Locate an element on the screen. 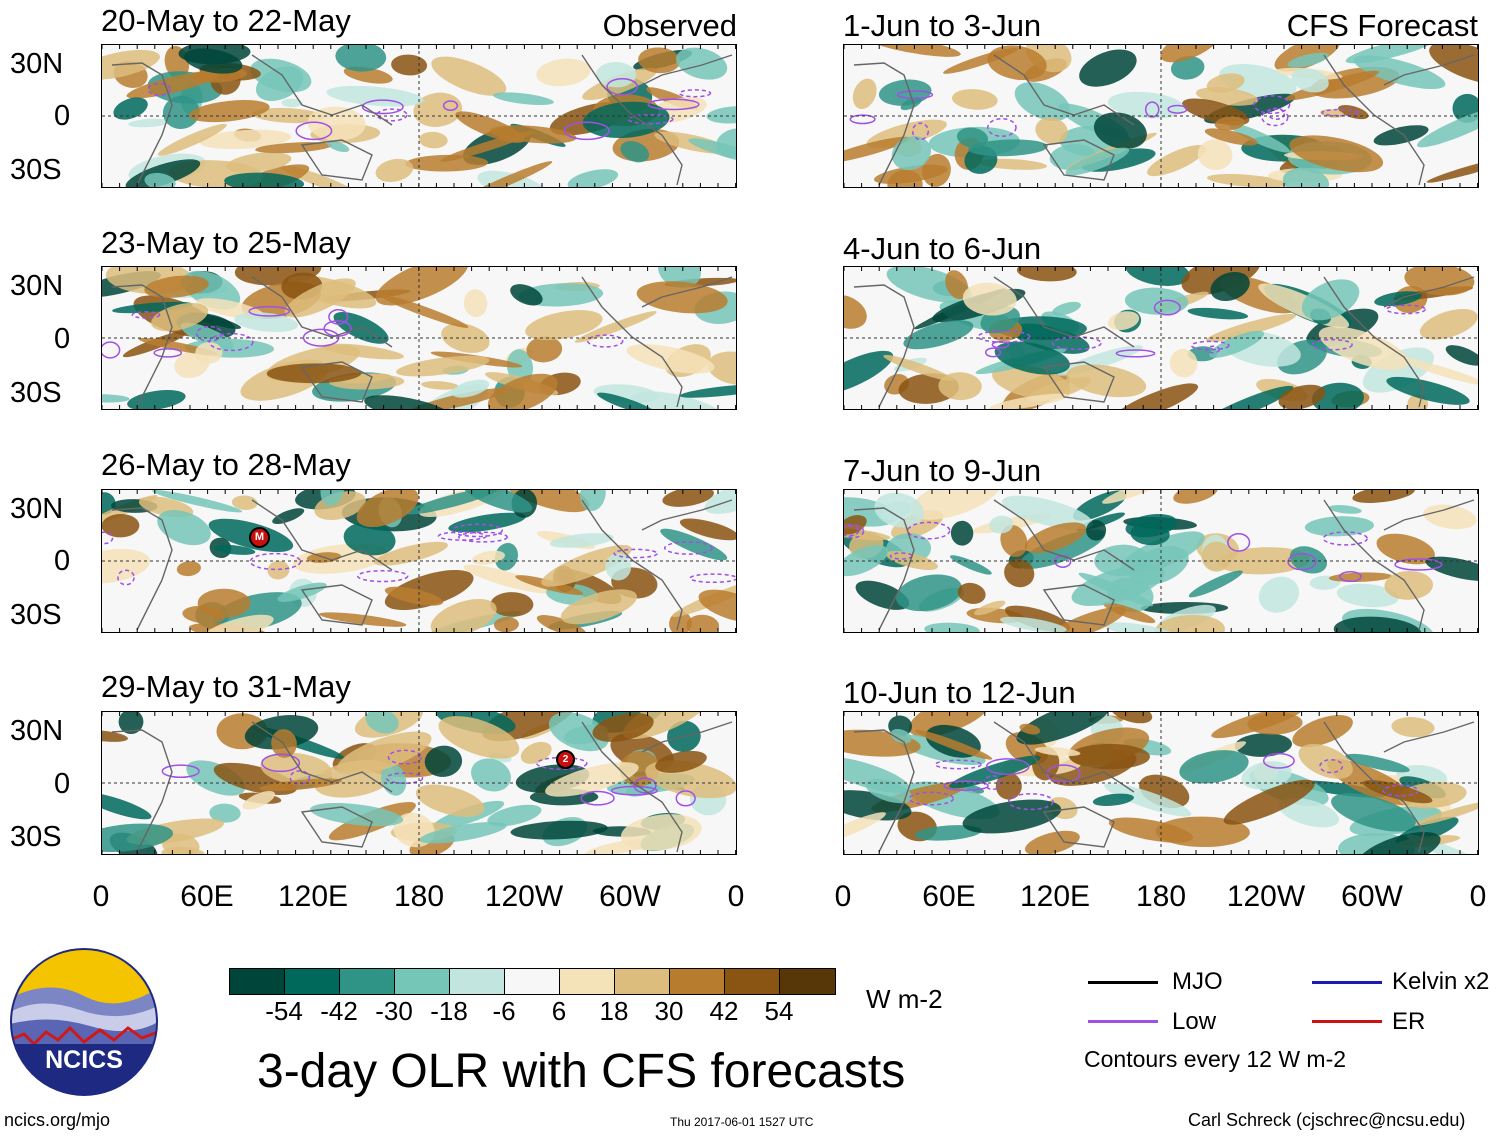 The image size is (1510, 1137). colorbar-tick: -54 is located at coordinates (284, 1011).